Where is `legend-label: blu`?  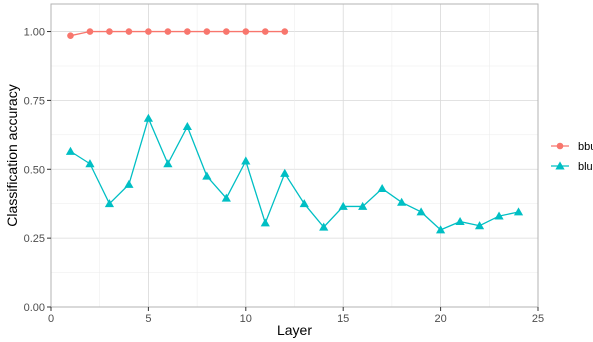
legend-label: blu is located at coordinates (585, 167).